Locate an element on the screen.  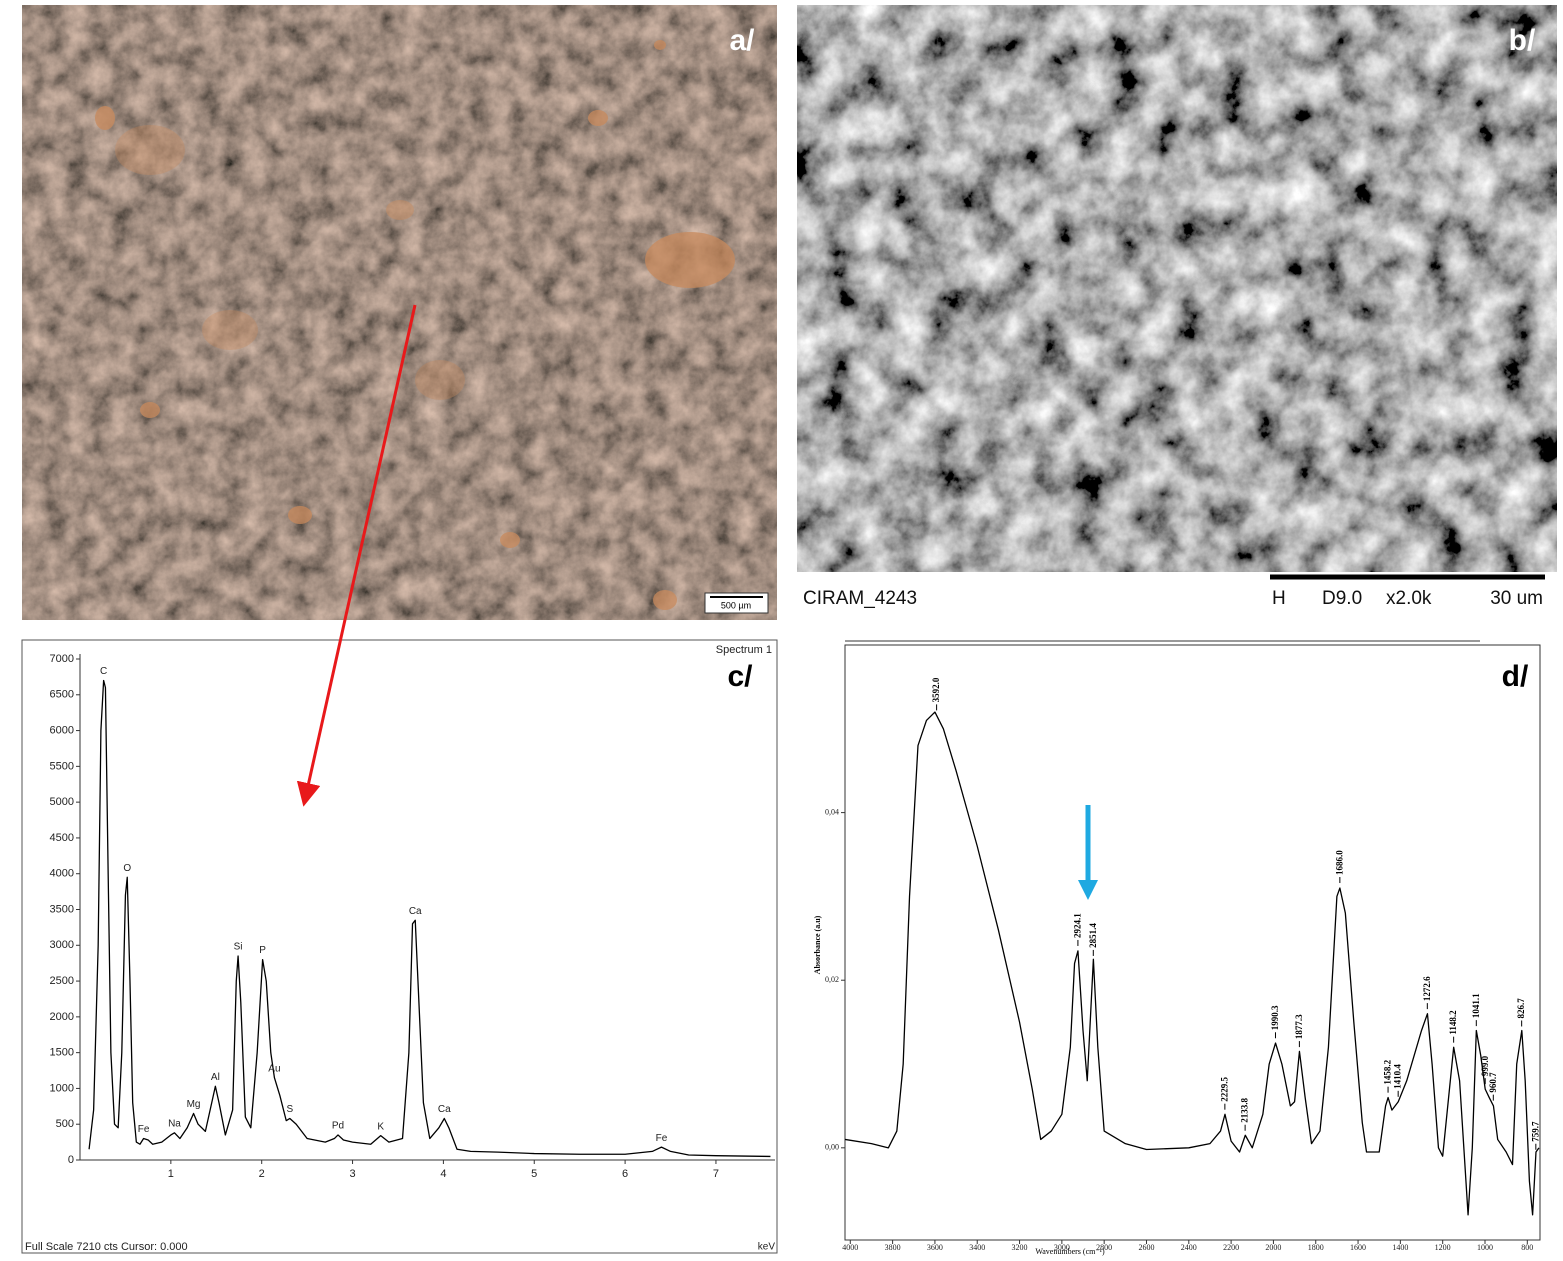
y-tick-label: 0 is located at coordinates (71, 1160).